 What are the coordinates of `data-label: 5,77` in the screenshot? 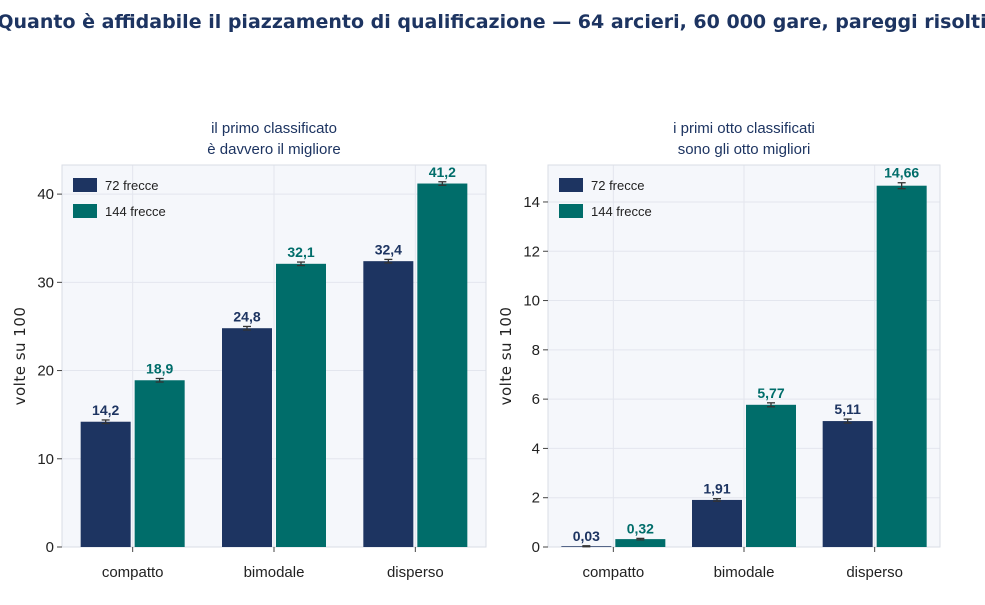 It's located at (770, 393).